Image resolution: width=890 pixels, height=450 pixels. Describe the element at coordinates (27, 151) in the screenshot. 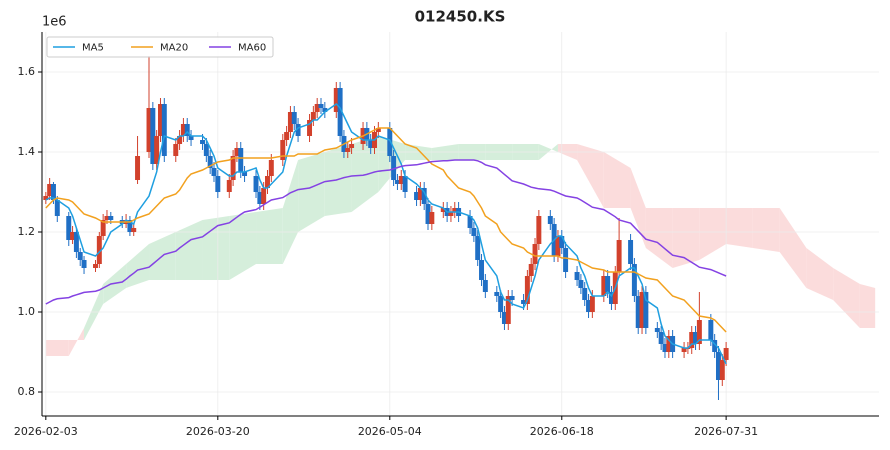

I see `y-tick-label: 1.4` at that location.